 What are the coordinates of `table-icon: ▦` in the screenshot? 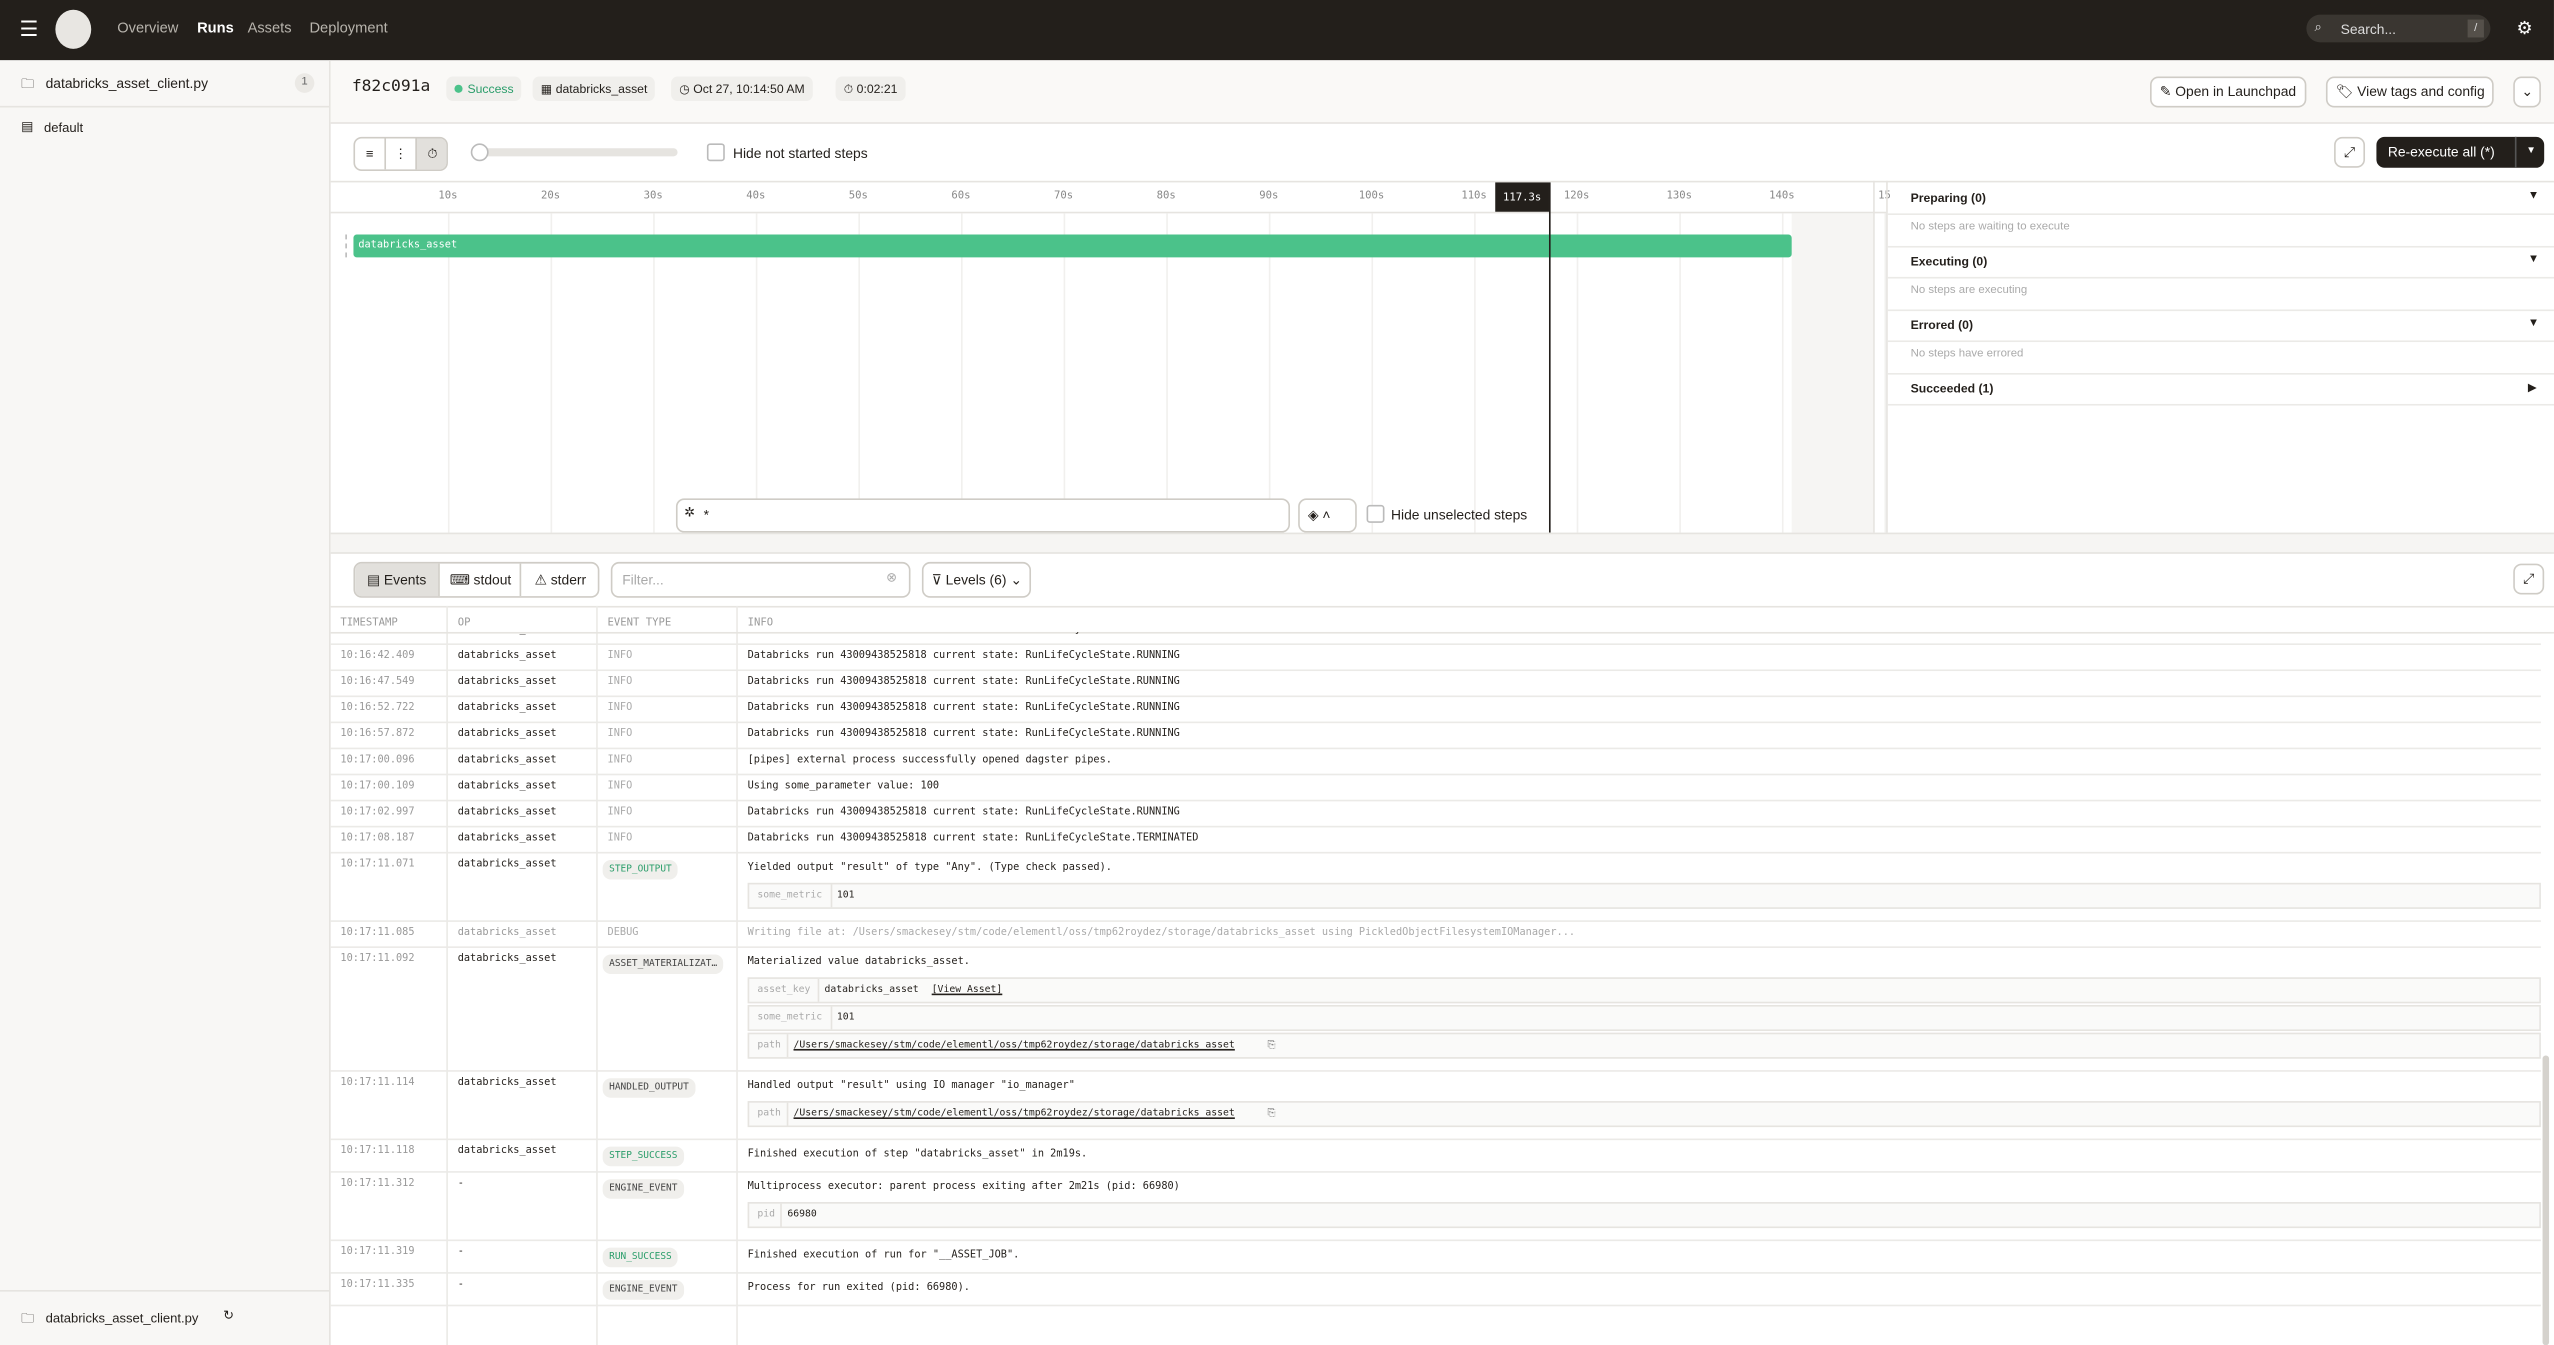 It's located at (548, 89).